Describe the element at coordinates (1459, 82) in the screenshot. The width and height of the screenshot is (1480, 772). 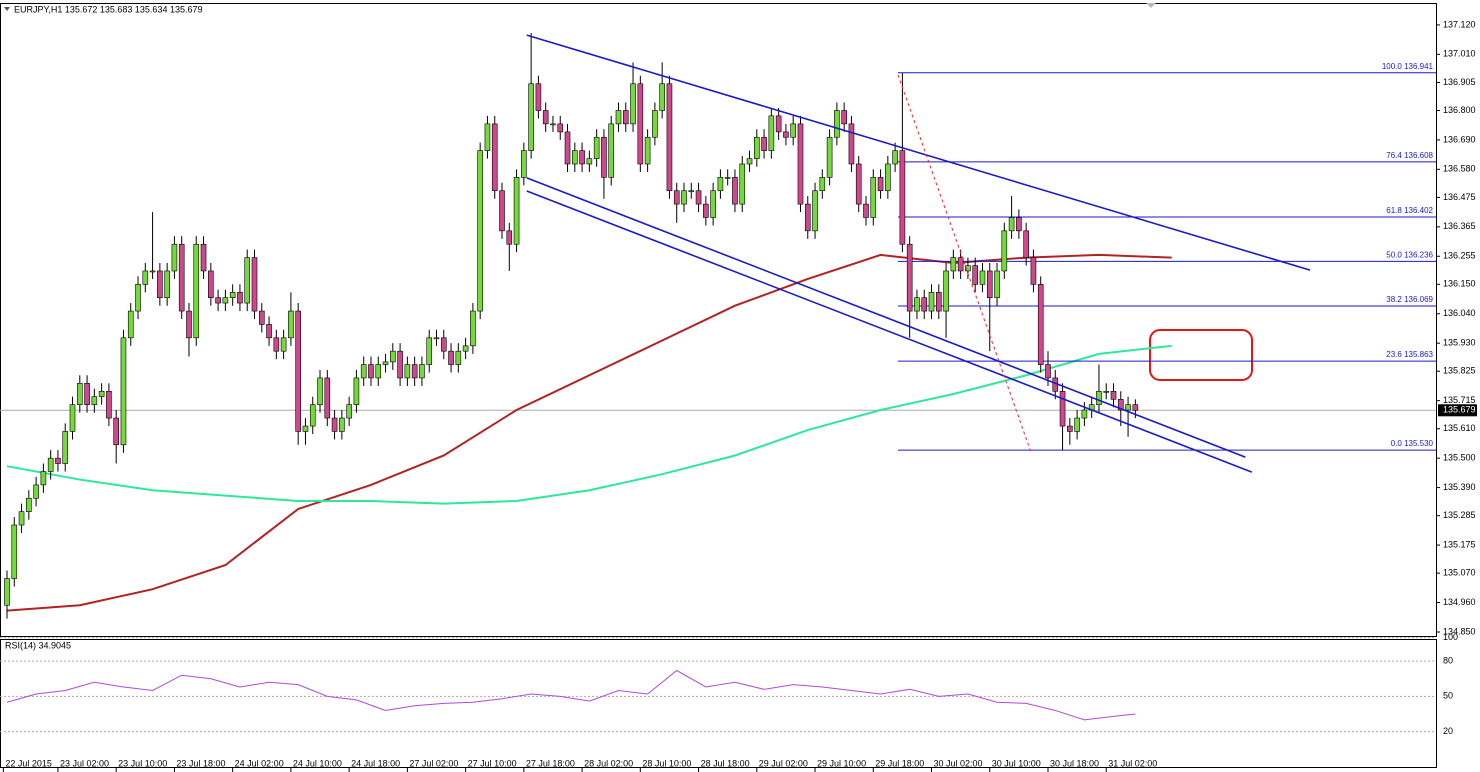
I see `y-tick-label: 136.905` at that location.